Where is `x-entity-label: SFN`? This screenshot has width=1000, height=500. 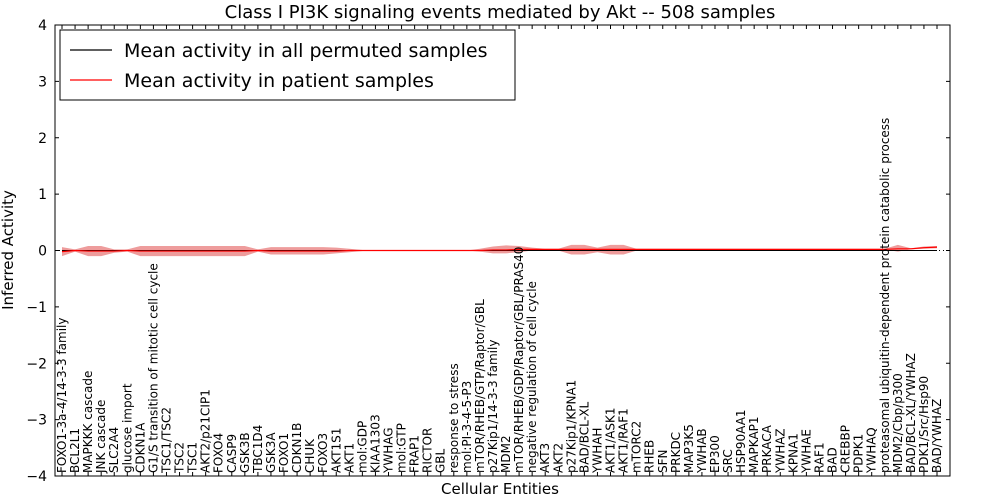 x-entity-label: SFN is located at coordinates (663, 462).